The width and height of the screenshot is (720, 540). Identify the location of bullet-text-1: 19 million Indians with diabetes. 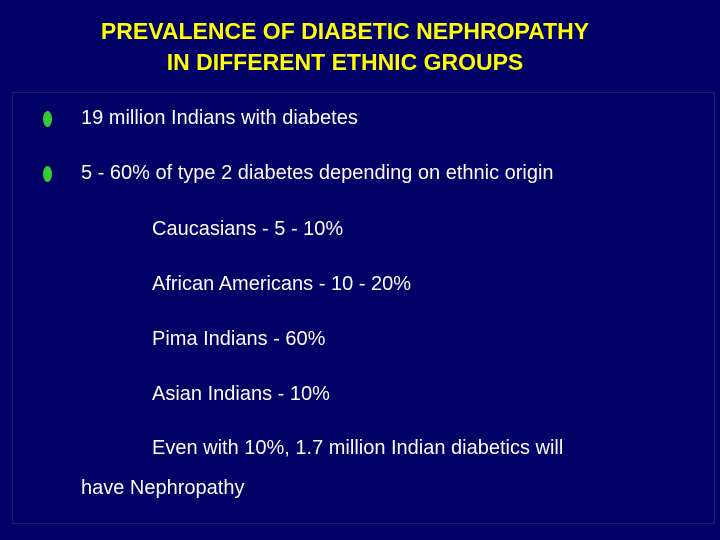
(219, 118).